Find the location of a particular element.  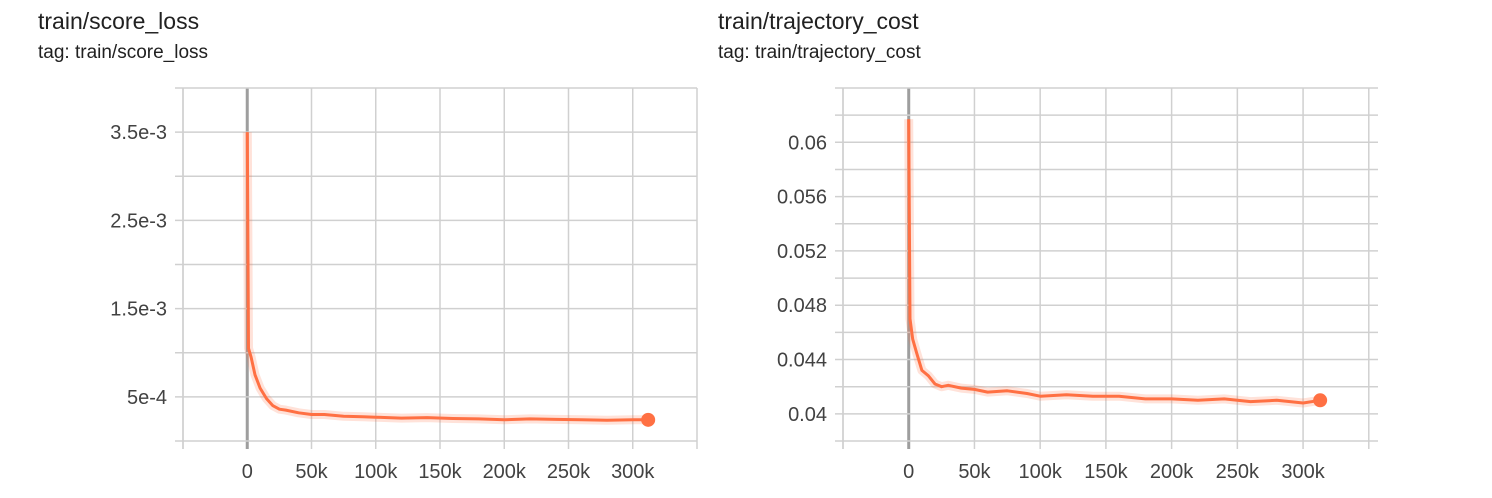

y-tick-label: 0.044 is located at coordinates (802, 361).